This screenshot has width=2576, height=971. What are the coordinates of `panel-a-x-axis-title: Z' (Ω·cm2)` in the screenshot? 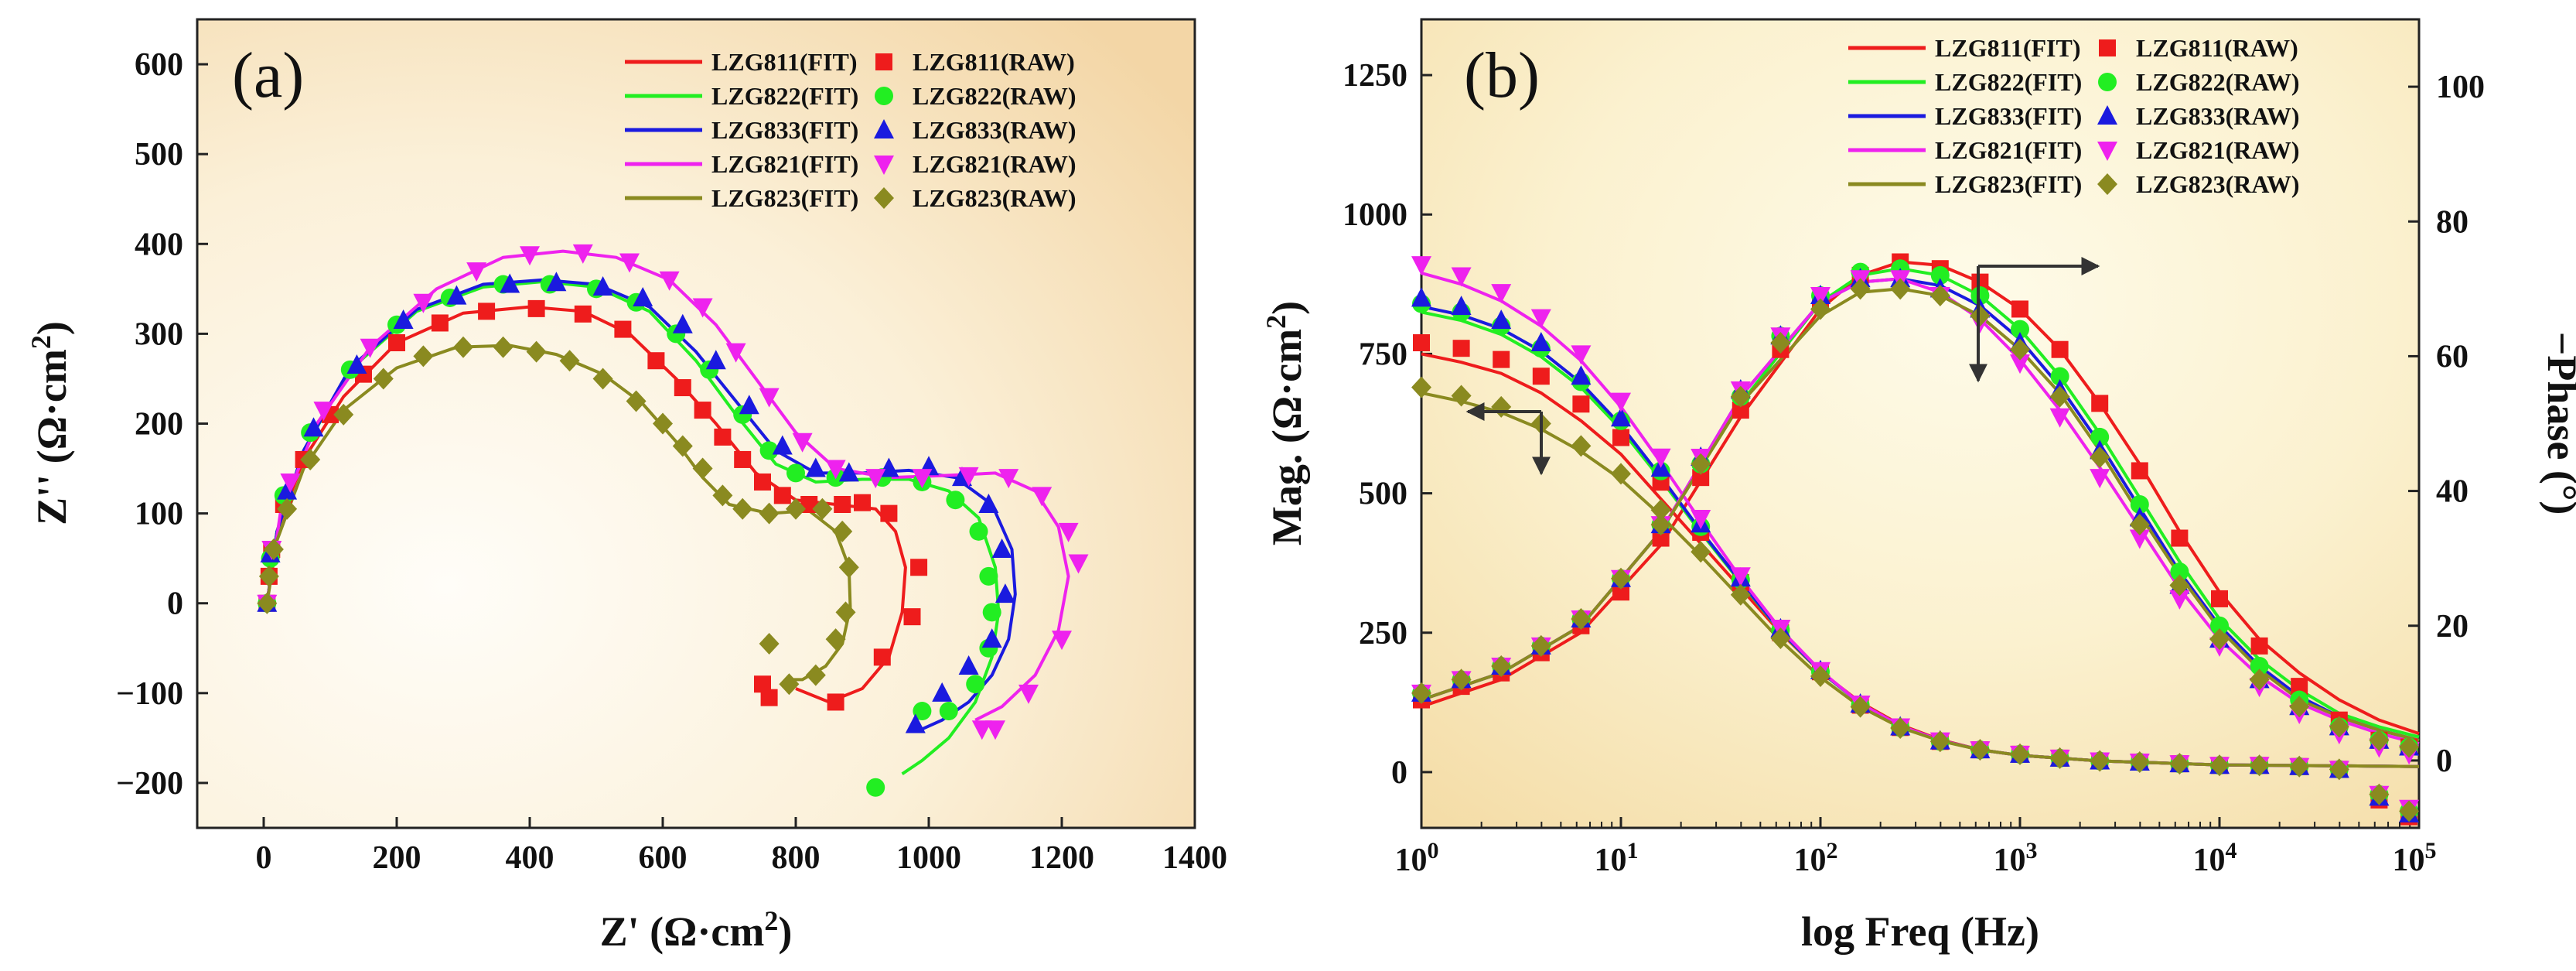 It's located at (696, 930).